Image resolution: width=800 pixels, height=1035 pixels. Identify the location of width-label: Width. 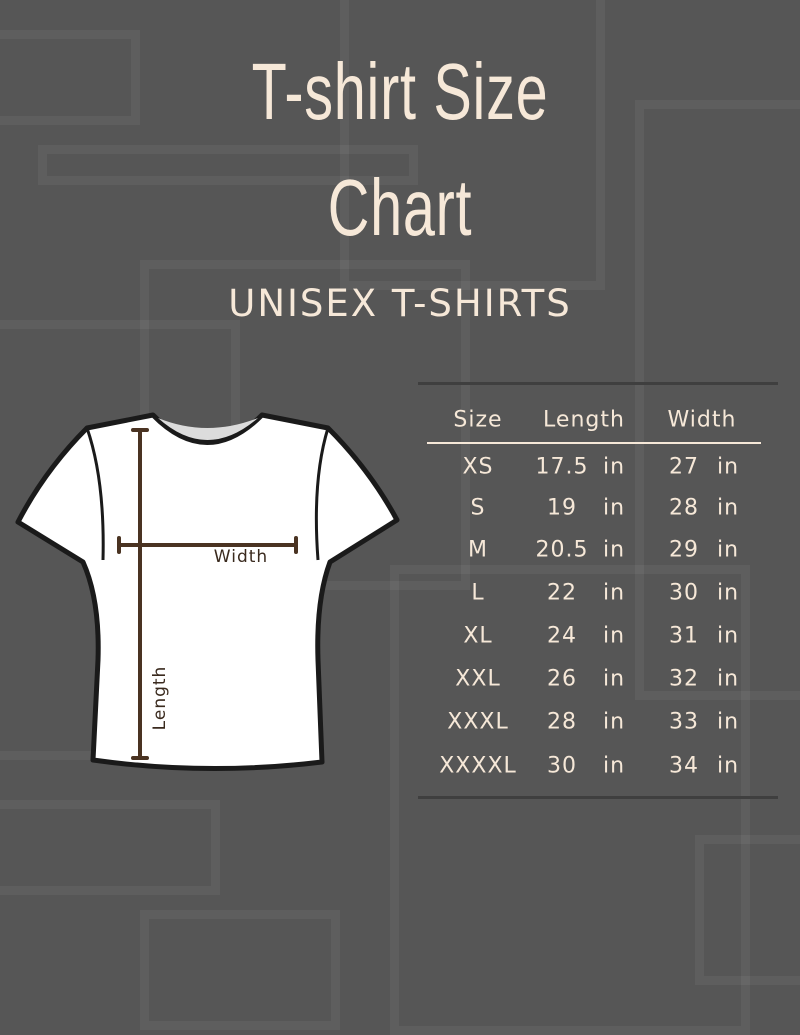
(241, 557).